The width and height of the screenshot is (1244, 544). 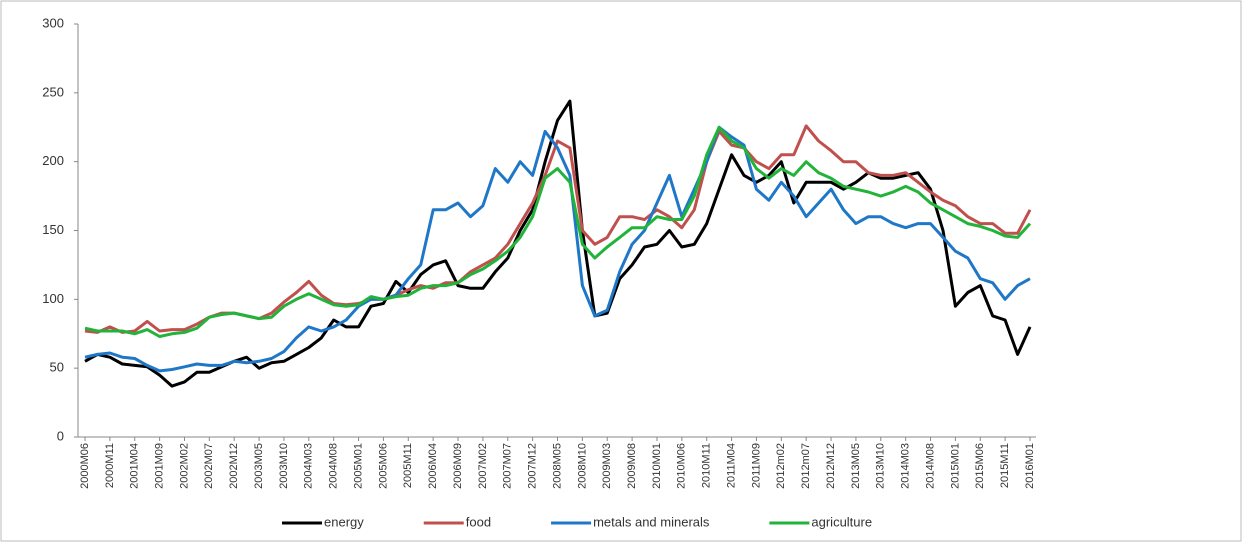 What do you see at coordinates (408, 465) in the screenshot?
I see `x-tick-label: 2005M11` at bounding box center [408, 465].